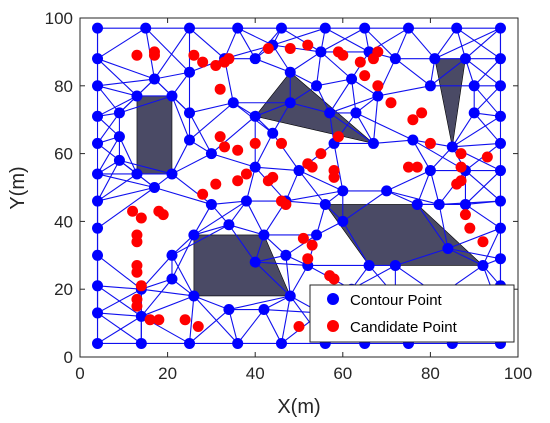  What do you see at coordinates (63, 221) in the screenshot?
I see `y-tick-label: 40` at bounding box center [63, 221].